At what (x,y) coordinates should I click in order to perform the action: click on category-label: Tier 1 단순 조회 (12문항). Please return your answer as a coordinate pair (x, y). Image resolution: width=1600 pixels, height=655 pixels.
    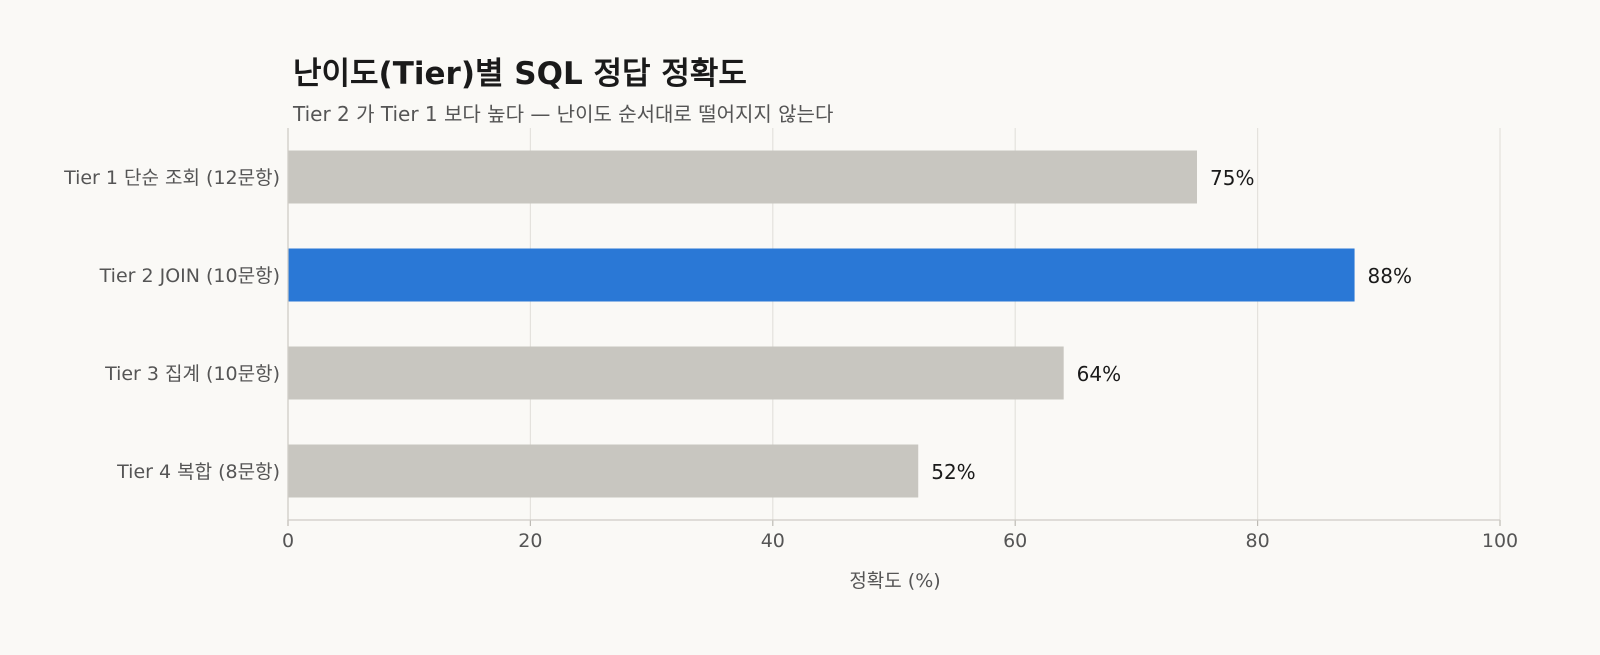
    Looking at the image, I should click on (171, 178).